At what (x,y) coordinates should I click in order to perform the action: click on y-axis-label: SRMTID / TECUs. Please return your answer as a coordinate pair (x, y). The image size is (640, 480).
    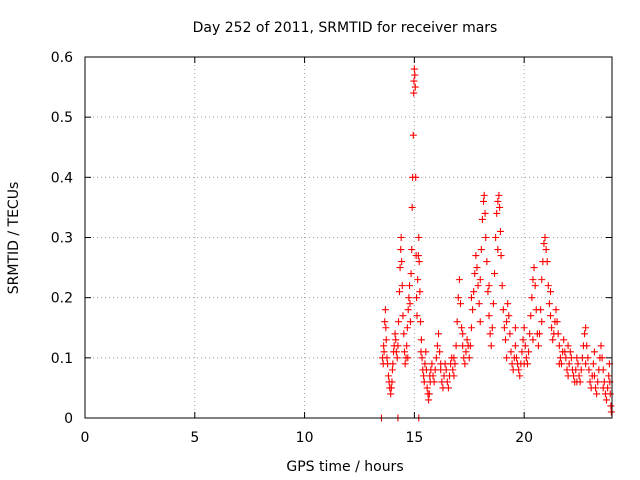
    Looking at the image, I should click on (14, 238).